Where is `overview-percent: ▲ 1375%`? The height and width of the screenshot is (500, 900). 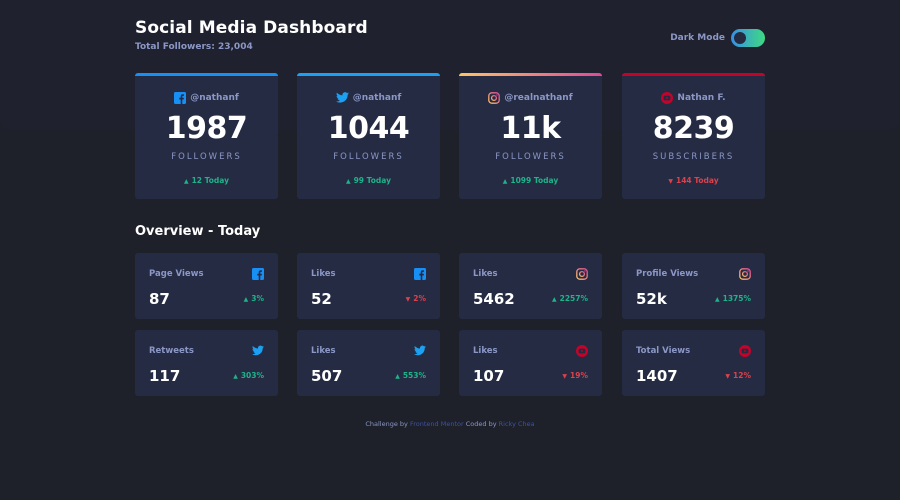 overview-percent: ▲ 1375% is located at coordinates (733, 298).